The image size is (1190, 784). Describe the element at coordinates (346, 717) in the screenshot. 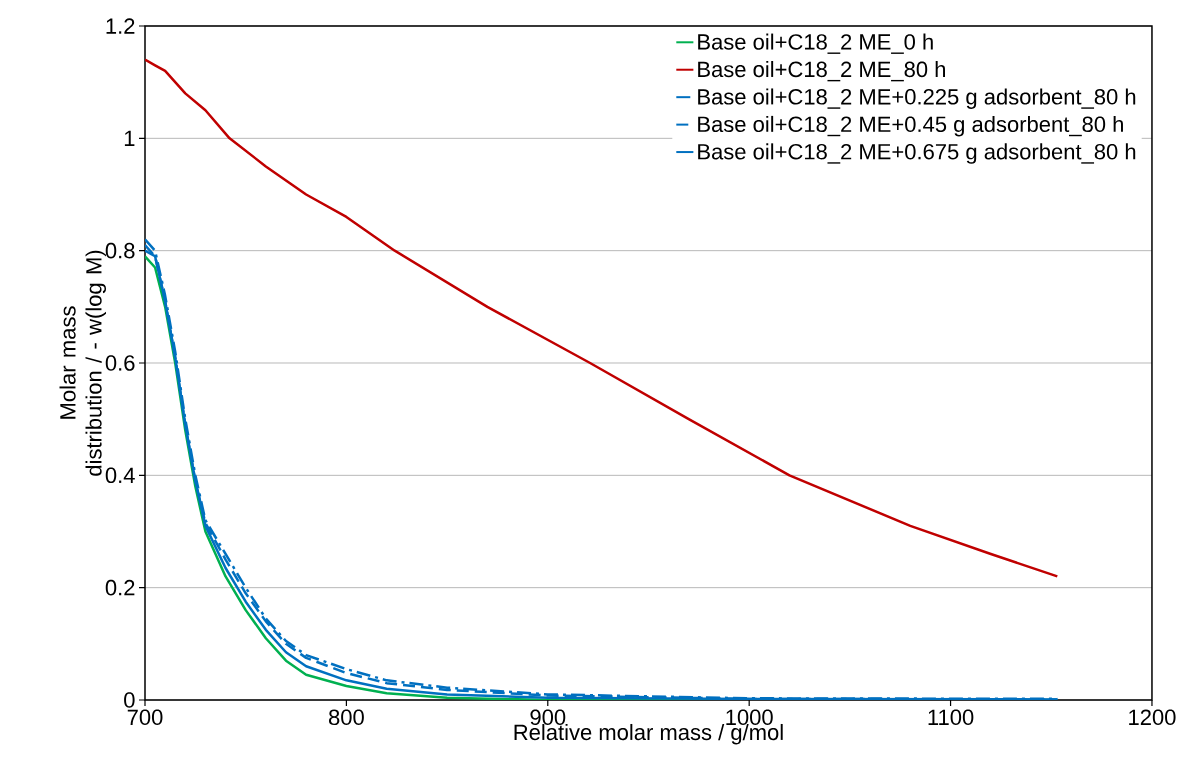

I see `x-tick-label: 800` at that location.